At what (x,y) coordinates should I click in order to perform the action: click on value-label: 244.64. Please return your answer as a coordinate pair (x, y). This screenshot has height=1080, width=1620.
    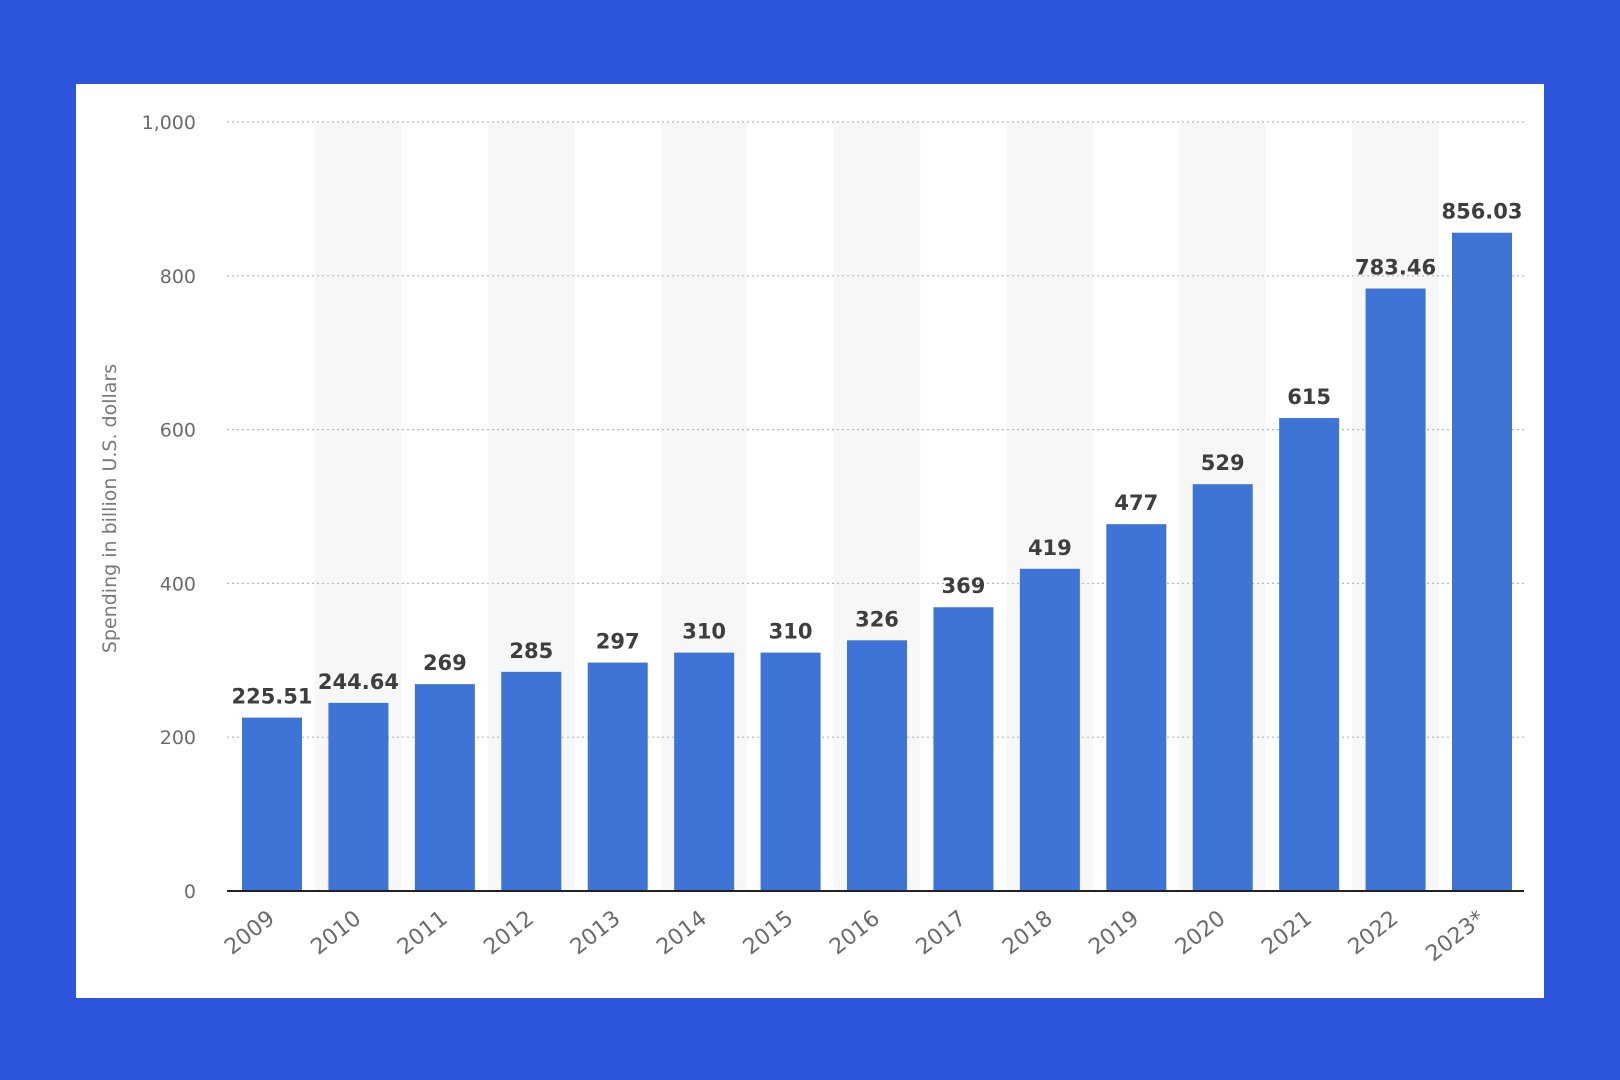
    Looking at the image, I should click on (358, 682).